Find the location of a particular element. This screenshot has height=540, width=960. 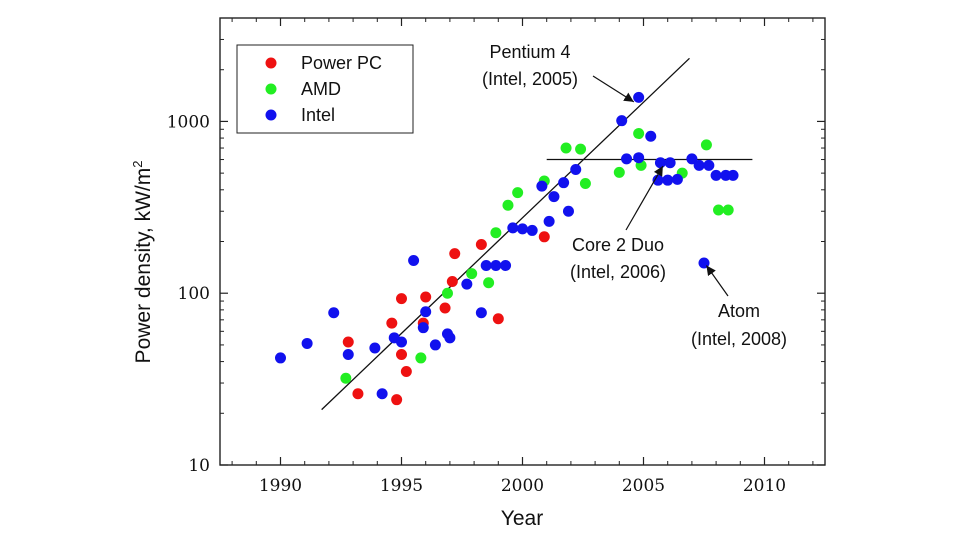

annotation-pentium4-line1: Pentium 4 is located at coordinates (529, 52).